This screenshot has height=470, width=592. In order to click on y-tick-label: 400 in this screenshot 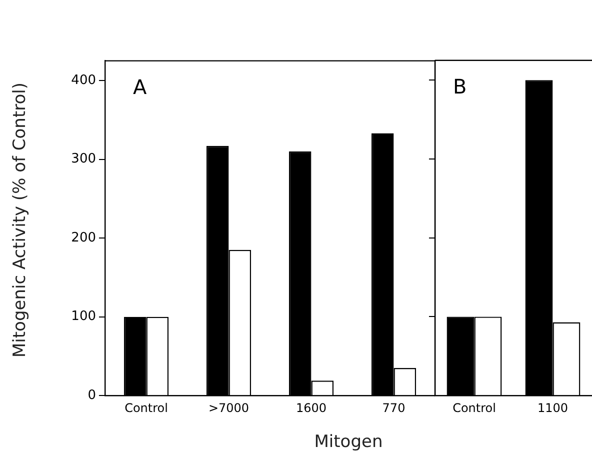, I will do `click(83, 80)`.